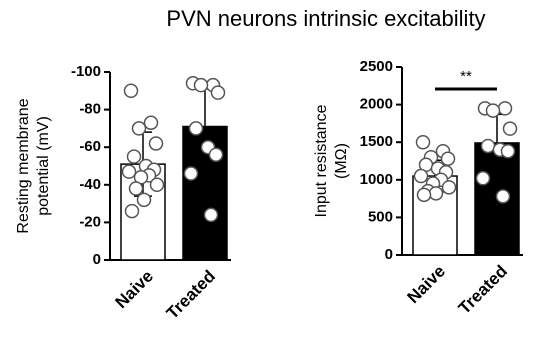 This screenshot has width=539, height=352. Describe the element at coordinates (23, 165) in the screenshot. I see `y-axis-label: Resting membrane` at that location.